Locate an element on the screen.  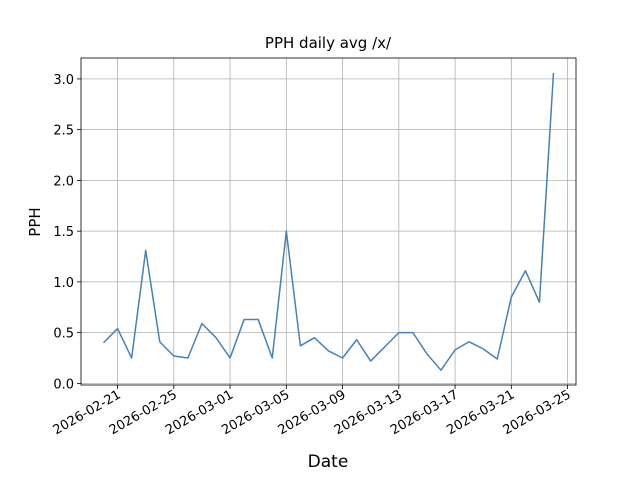
y-tick-label: 0.5 is located at coordinates (63, 334).